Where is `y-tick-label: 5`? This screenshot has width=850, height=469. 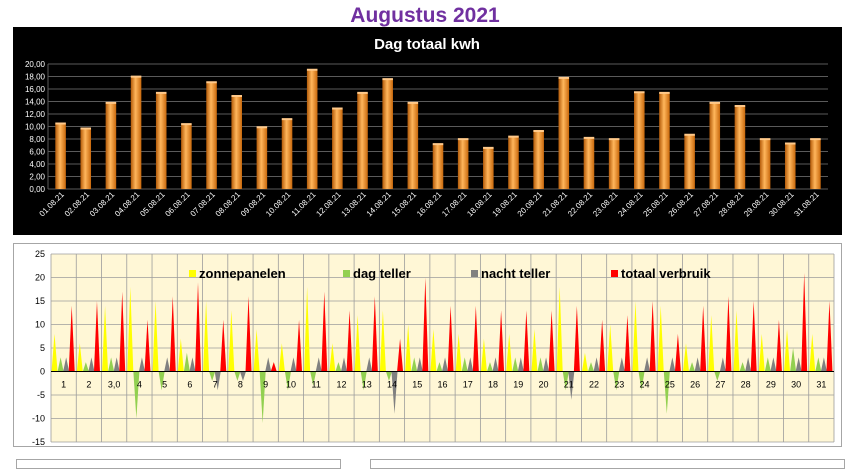
y-tick-label: 5 is located at coordinates (42, 348).